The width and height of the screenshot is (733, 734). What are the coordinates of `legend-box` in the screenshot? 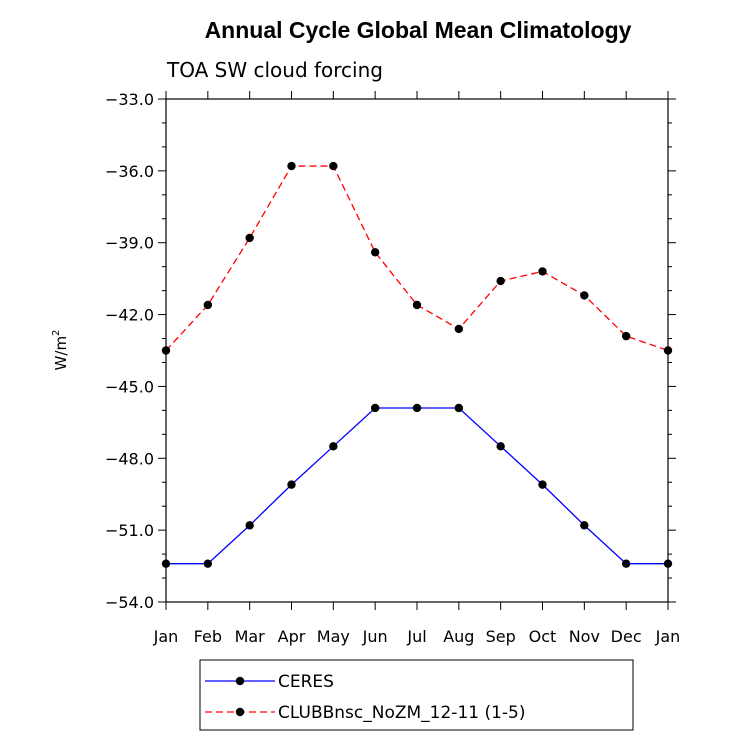 It's located at (416, 695).